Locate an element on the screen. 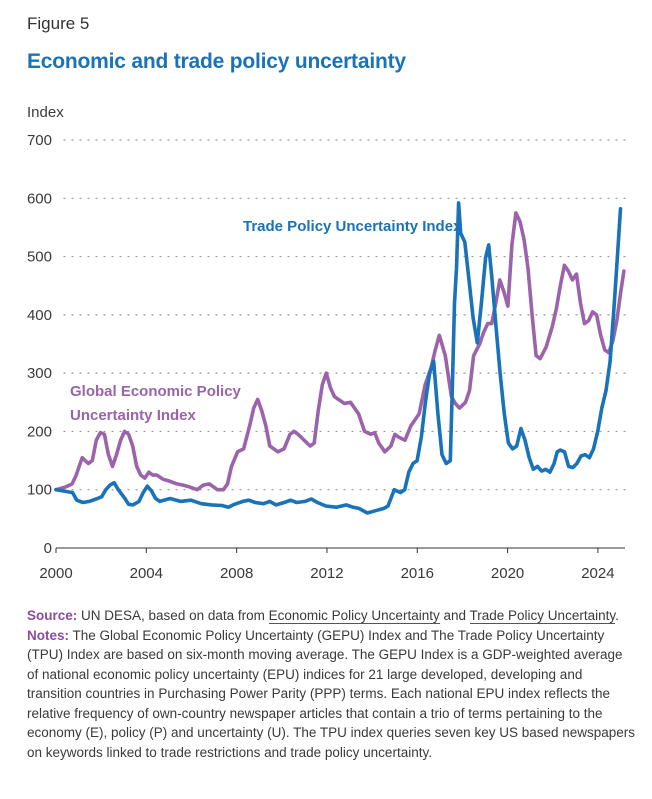 Image resolution: width=652 pixels, height=799 pixels. x-tick-labels: 2000 2004 2008 2012 2016 2020 2024 is located at coordinates (327, 565).